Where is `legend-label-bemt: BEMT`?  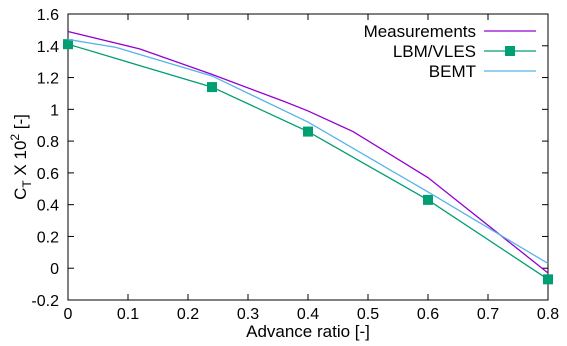 legend-label-bemt: BEMT is located at coordinates (452, 71).